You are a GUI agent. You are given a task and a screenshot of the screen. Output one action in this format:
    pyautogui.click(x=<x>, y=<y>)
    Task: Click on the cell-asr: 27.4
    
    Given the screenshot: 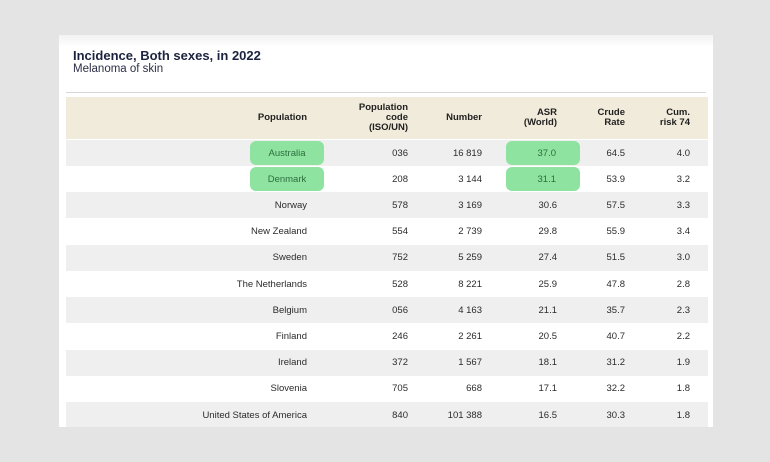 What is the action you would take?
    pyautogui.click(x=548, y=258)
    